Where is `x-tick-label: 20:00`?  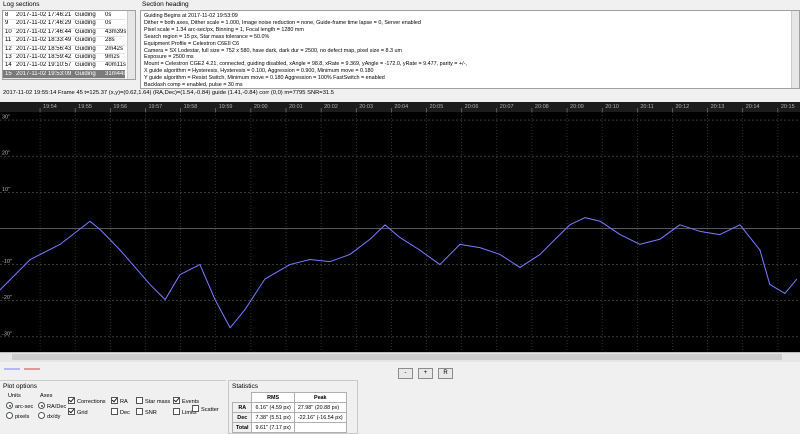 x-tick-label: 20:00 is located at coordinates (261, 107).